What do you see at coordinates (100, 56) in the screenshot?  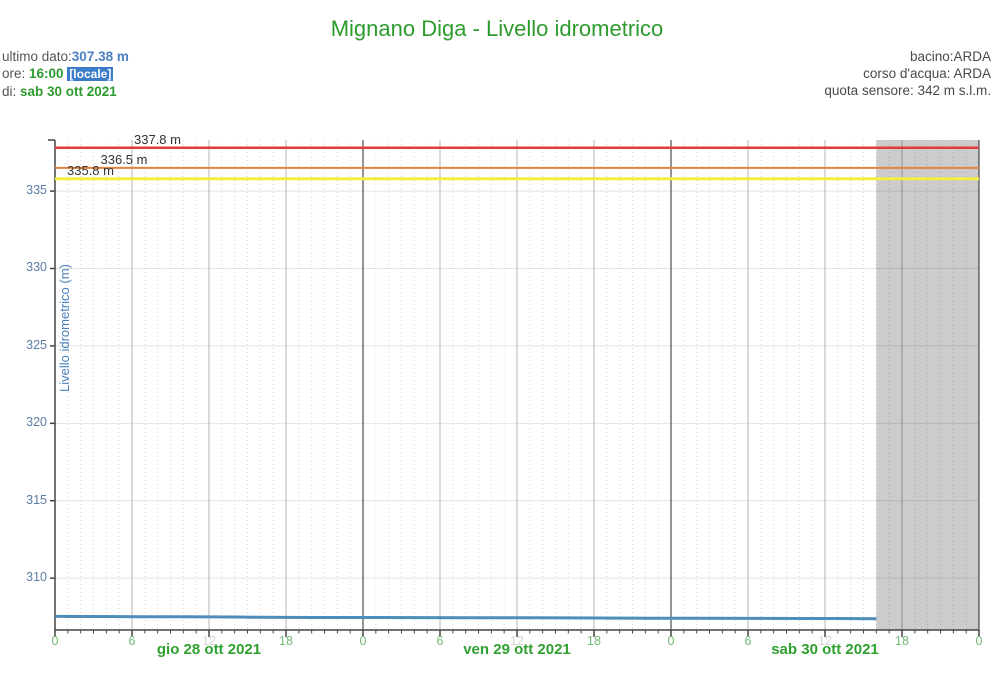 I see `last-data-value: 307.38 m` at bounding box center [100, 56].